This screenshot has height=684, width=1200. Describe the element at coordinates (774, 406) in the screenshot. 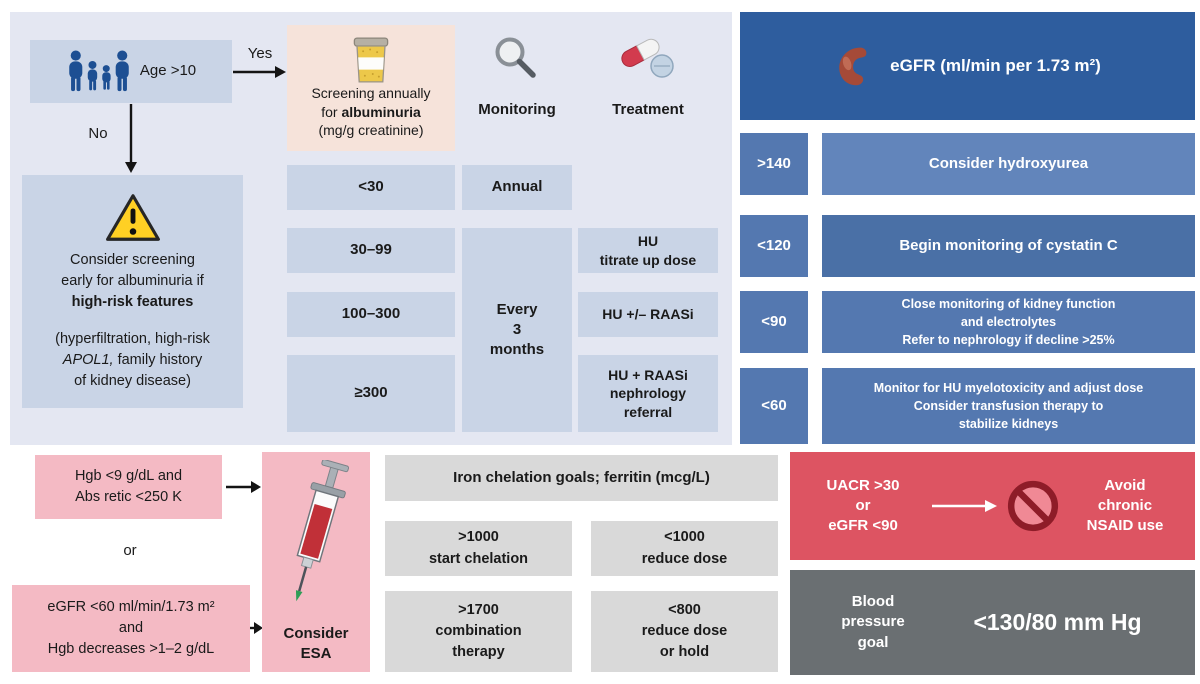

I see `egfr-value-lt60: <60` at that location.